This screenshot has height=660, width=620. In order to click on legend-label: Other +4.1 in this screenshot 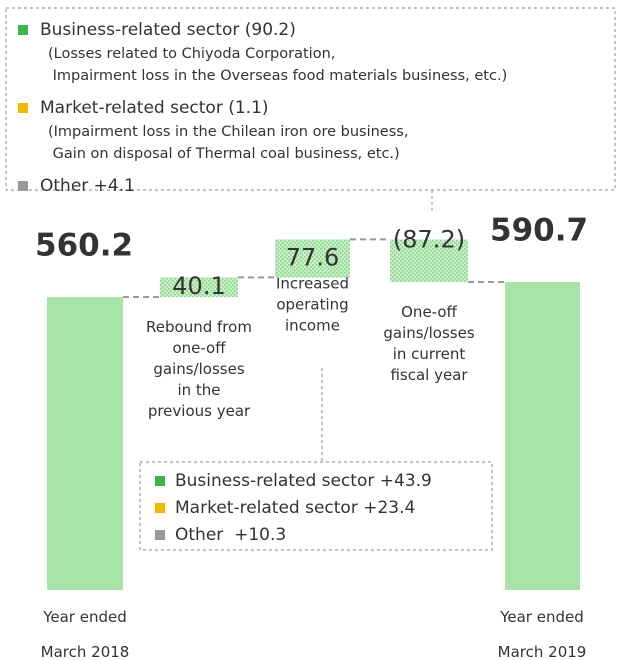, I will do `click(87, 186)`.